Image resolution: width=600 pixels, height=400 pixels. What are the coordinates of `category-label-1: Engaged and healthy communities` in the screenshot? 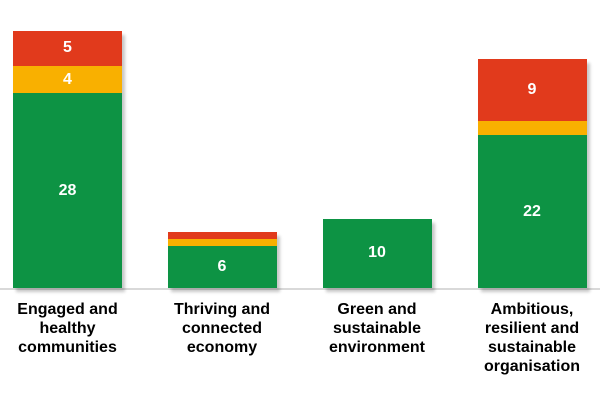 It's located at (67, 328).